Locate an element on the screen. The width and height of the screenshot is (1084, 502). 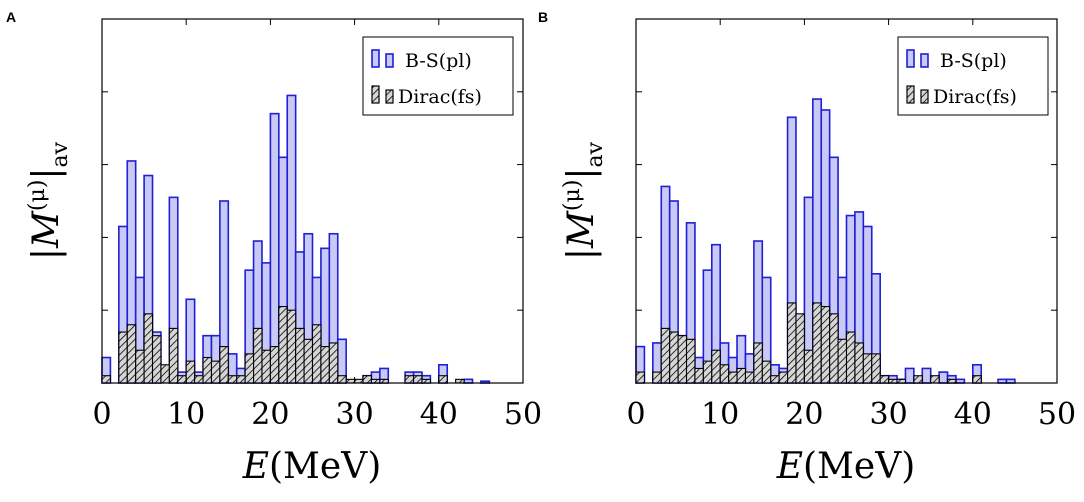
x-tick-label: 0 is located at coordinates (101, 414).